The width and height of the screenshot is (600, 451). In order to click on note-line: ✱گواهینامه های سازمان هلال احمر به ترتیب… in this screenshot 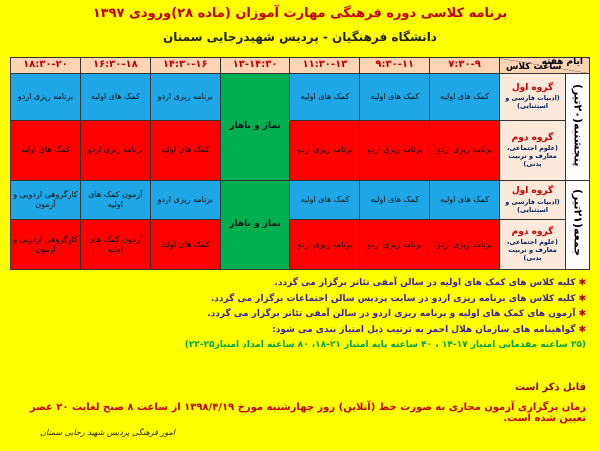, I will do `click(298, 331)`.